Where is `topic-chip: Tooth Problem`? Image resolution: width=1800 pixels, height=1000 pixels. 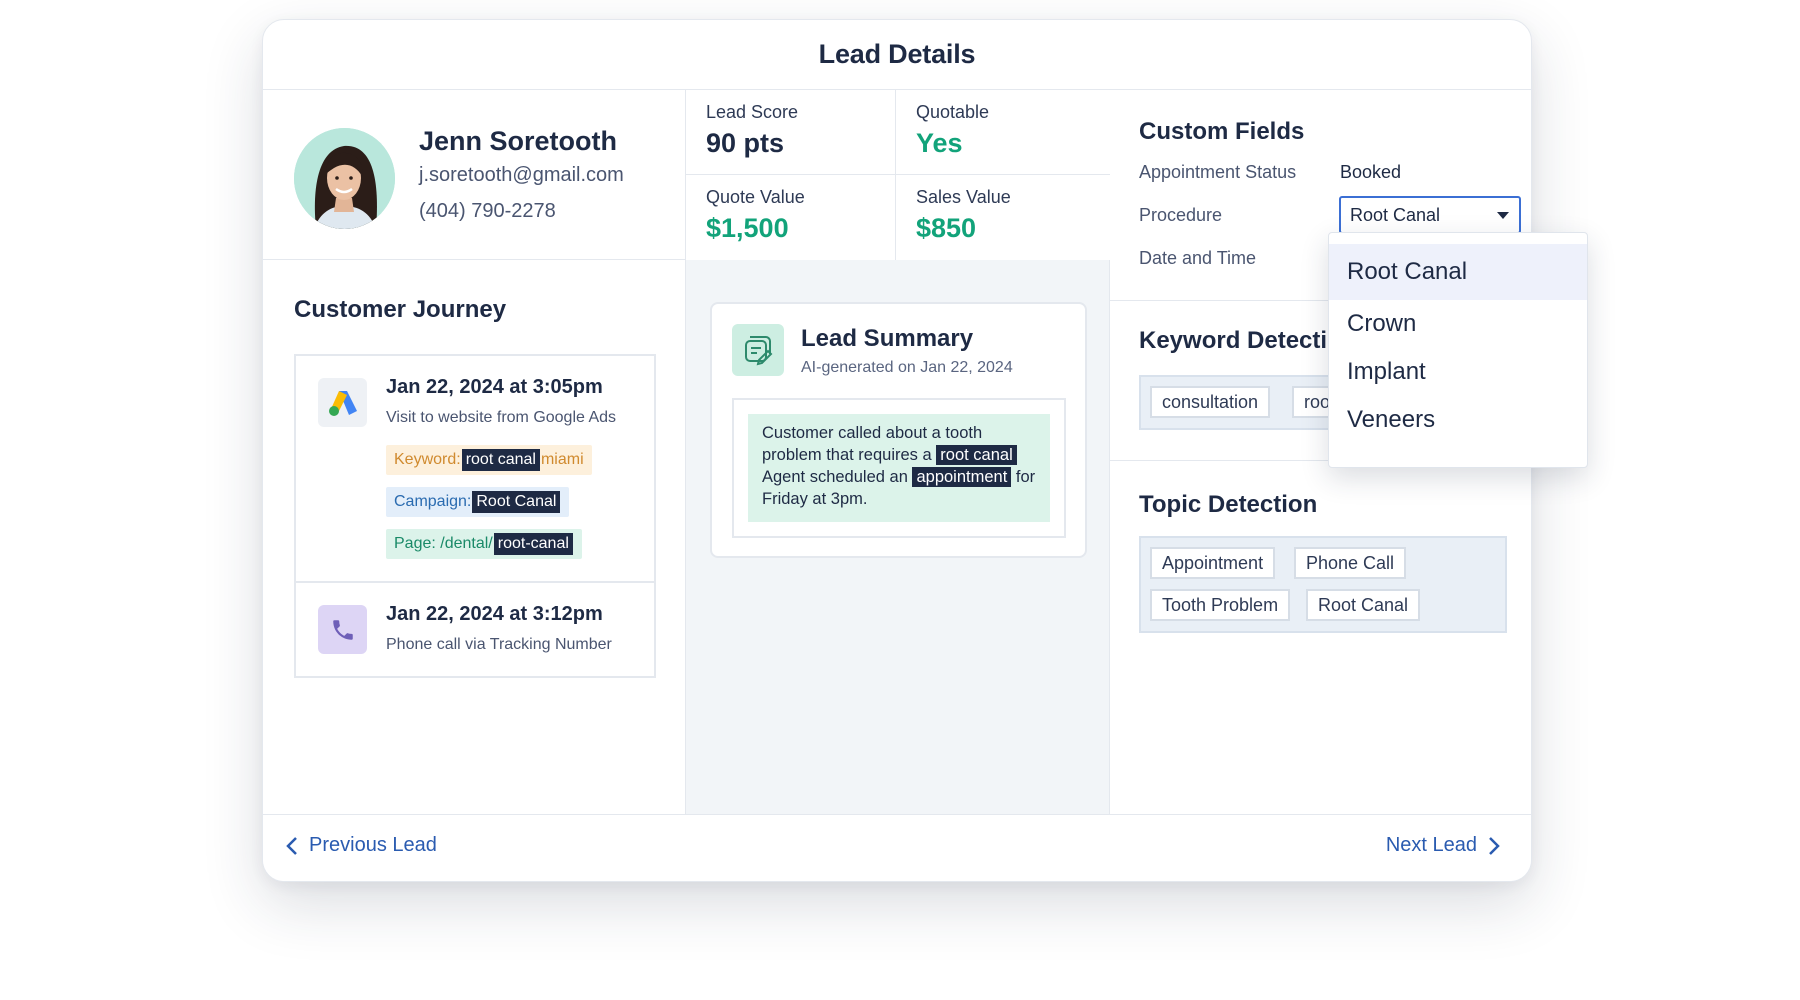
topic-chip: Tooth Problem is located at coordinates (1220, 605).